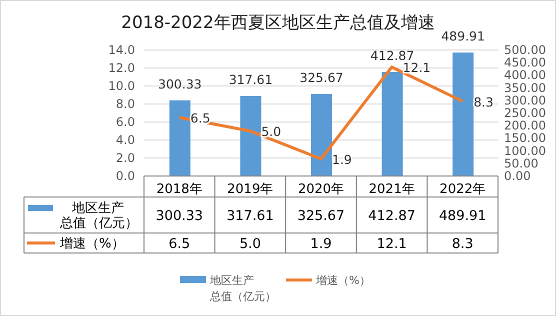 The width and height of the screenshot is (556, 316). What do you see at coordinates (250, 189) in the screenshot?
I see `x-tick-label: 2019年` at bounding box center [250, 189].